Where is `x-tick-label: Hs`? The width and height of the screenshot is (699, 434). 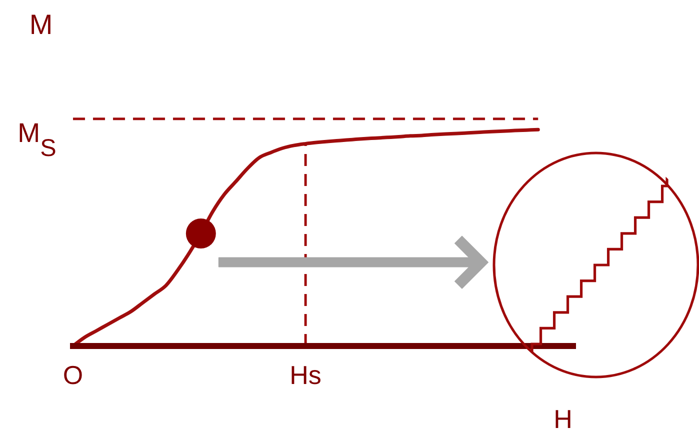
x-tick-label: Hs is located at coordinates (306, 375).